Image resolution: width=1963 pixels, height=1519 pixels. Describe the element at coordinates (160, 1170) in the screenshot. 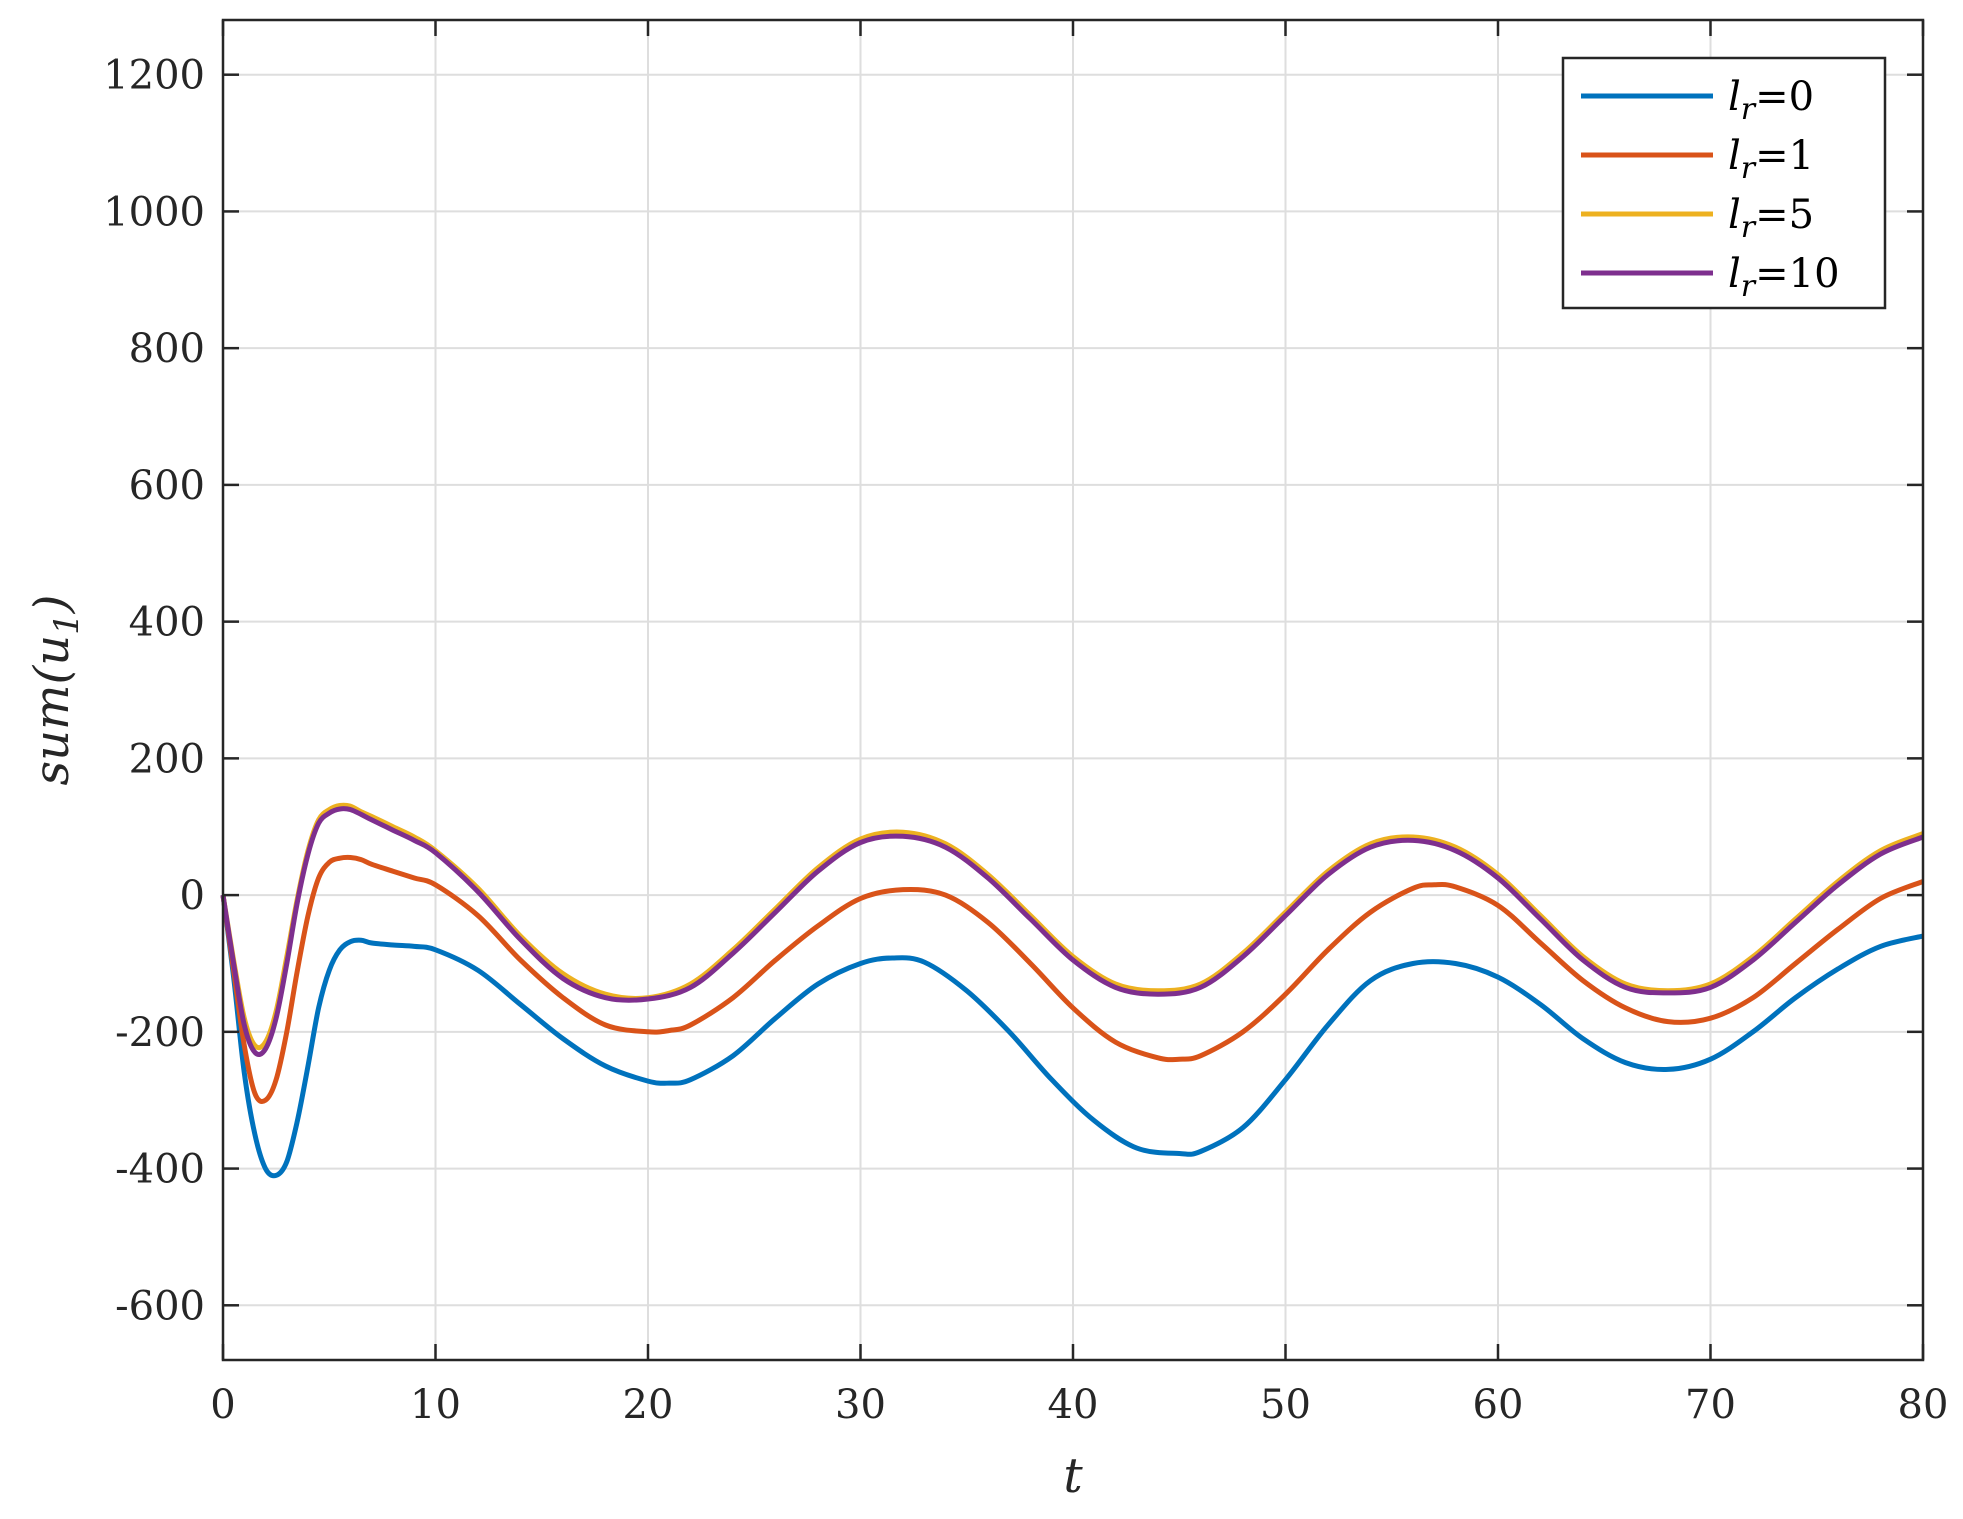

I see `y-tick-label: -400` at that location.